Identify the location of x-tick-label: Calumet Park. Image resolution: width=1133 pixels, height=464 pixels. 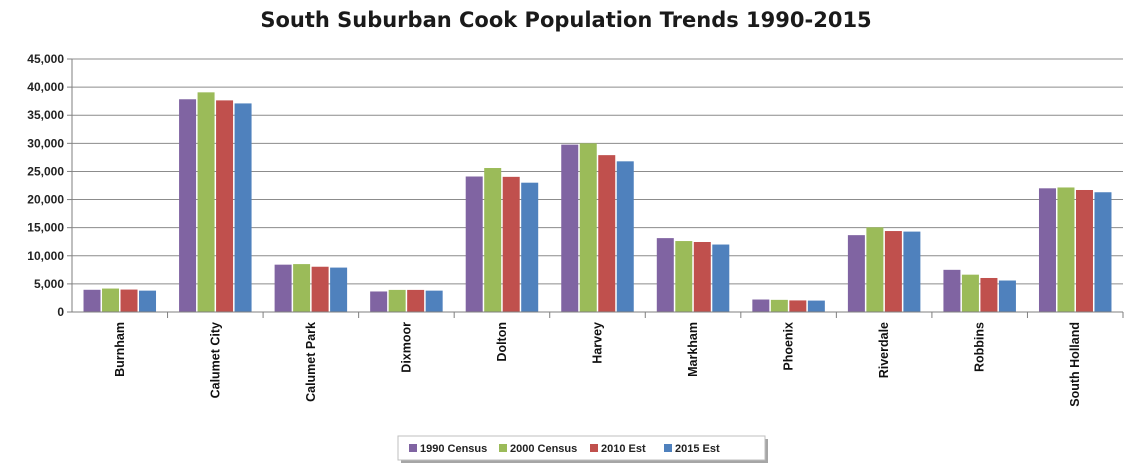
(311, 362).